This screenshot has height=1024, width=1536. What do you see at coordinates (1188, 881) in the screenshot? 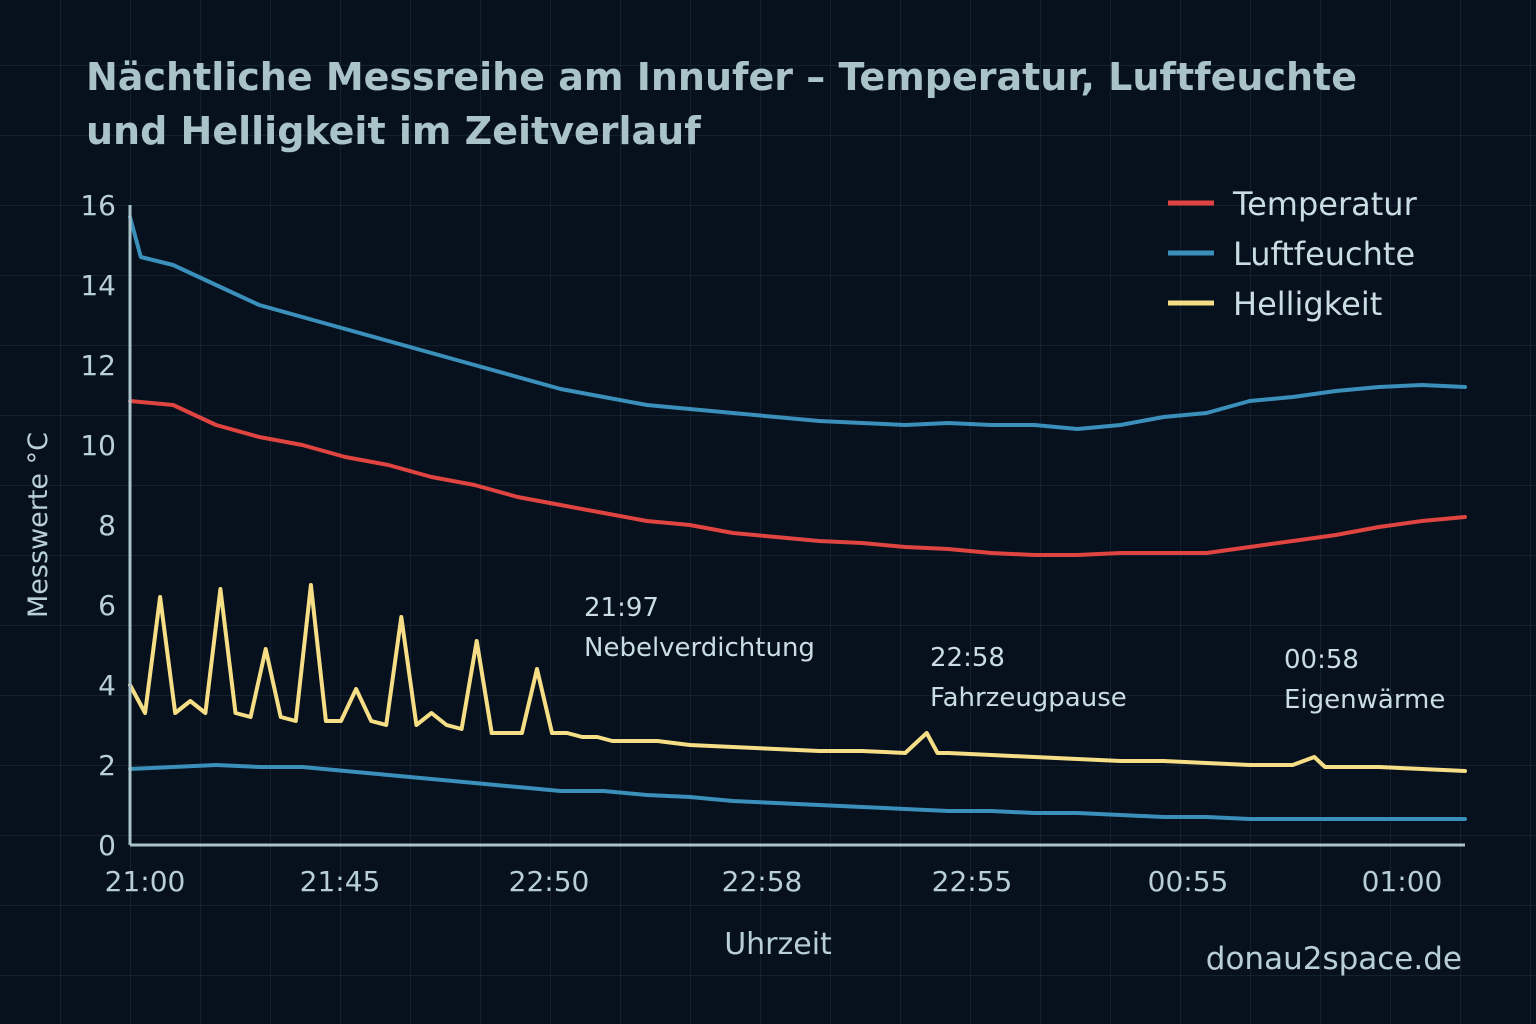
I see `x-tick-label: 00:55` at bounding box center [1188, 881].